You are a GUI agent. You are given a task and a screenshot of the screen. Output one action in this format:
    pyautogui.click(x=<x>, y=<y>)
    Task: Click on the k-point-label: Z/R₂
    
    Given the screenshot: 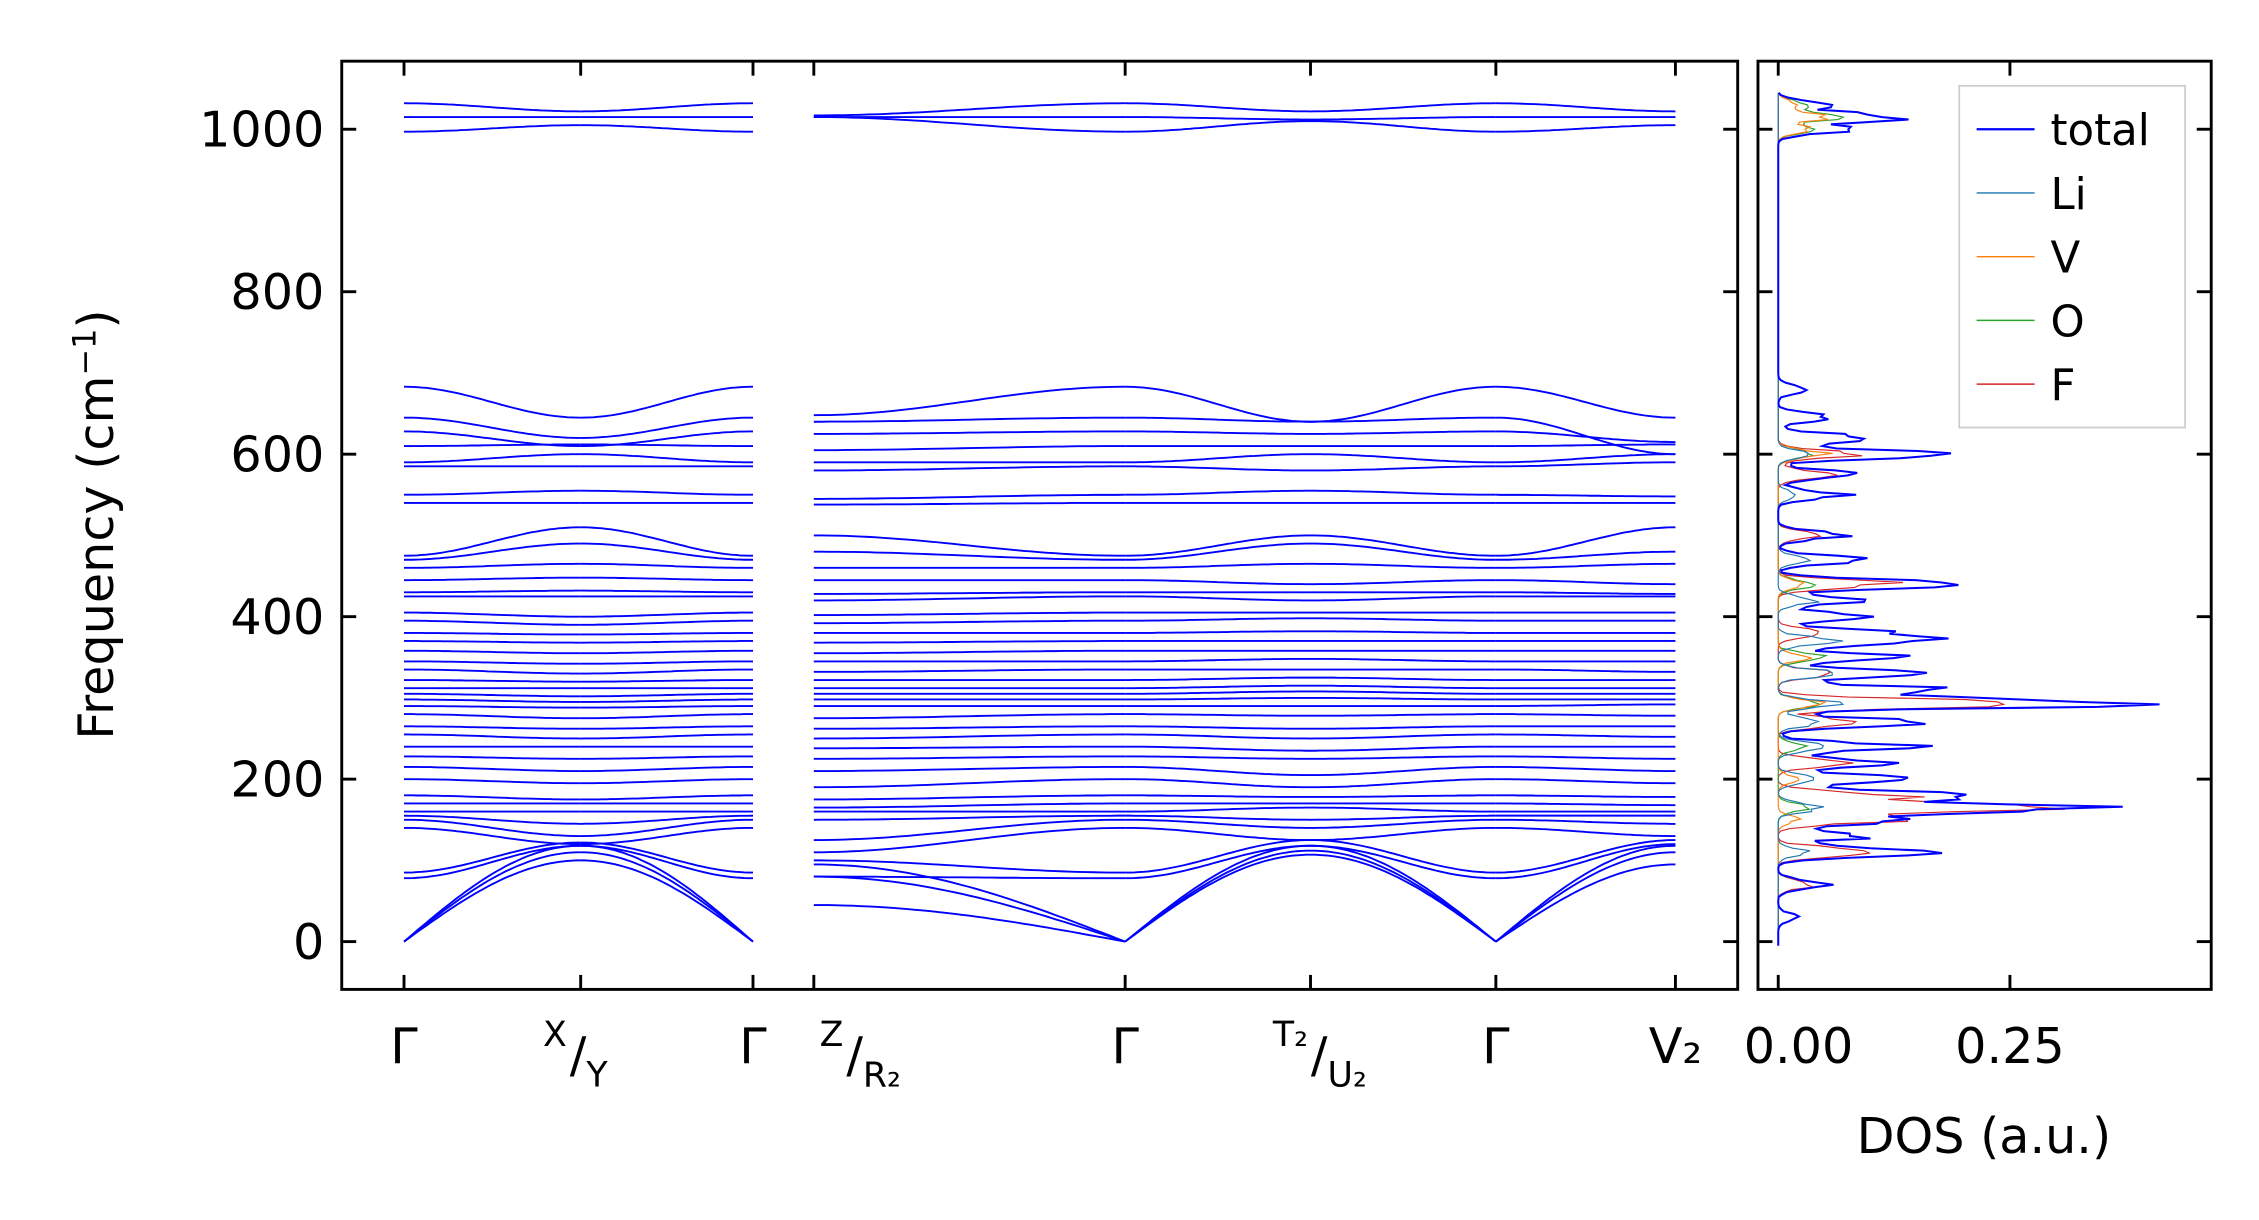 What is the action you would take?
    pyautogui.click(x=860, y=1055)
    